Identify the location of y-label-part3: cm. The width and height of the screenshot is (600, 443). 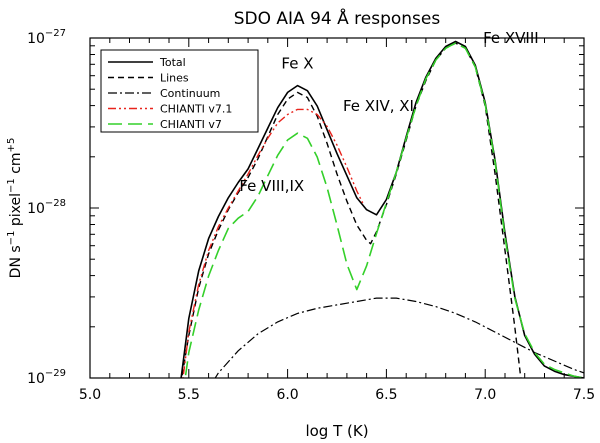
(16, 165).